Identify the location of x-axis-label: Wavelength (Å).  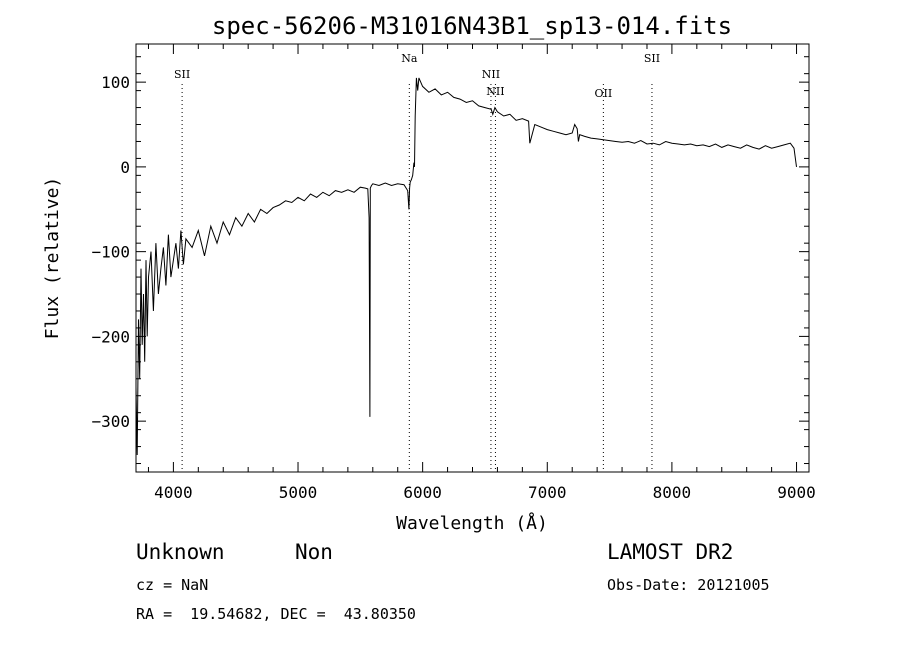
(472, 523).